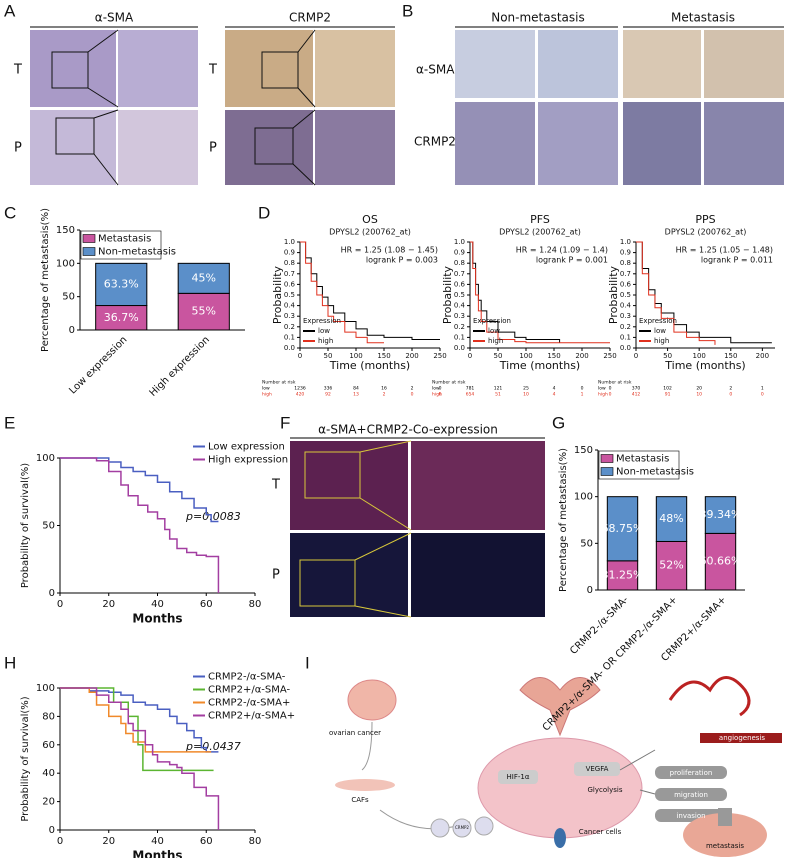  Describe the element at coordinates (411, 356) in the screenshot. I see `x-tick-label: 200` at that location.